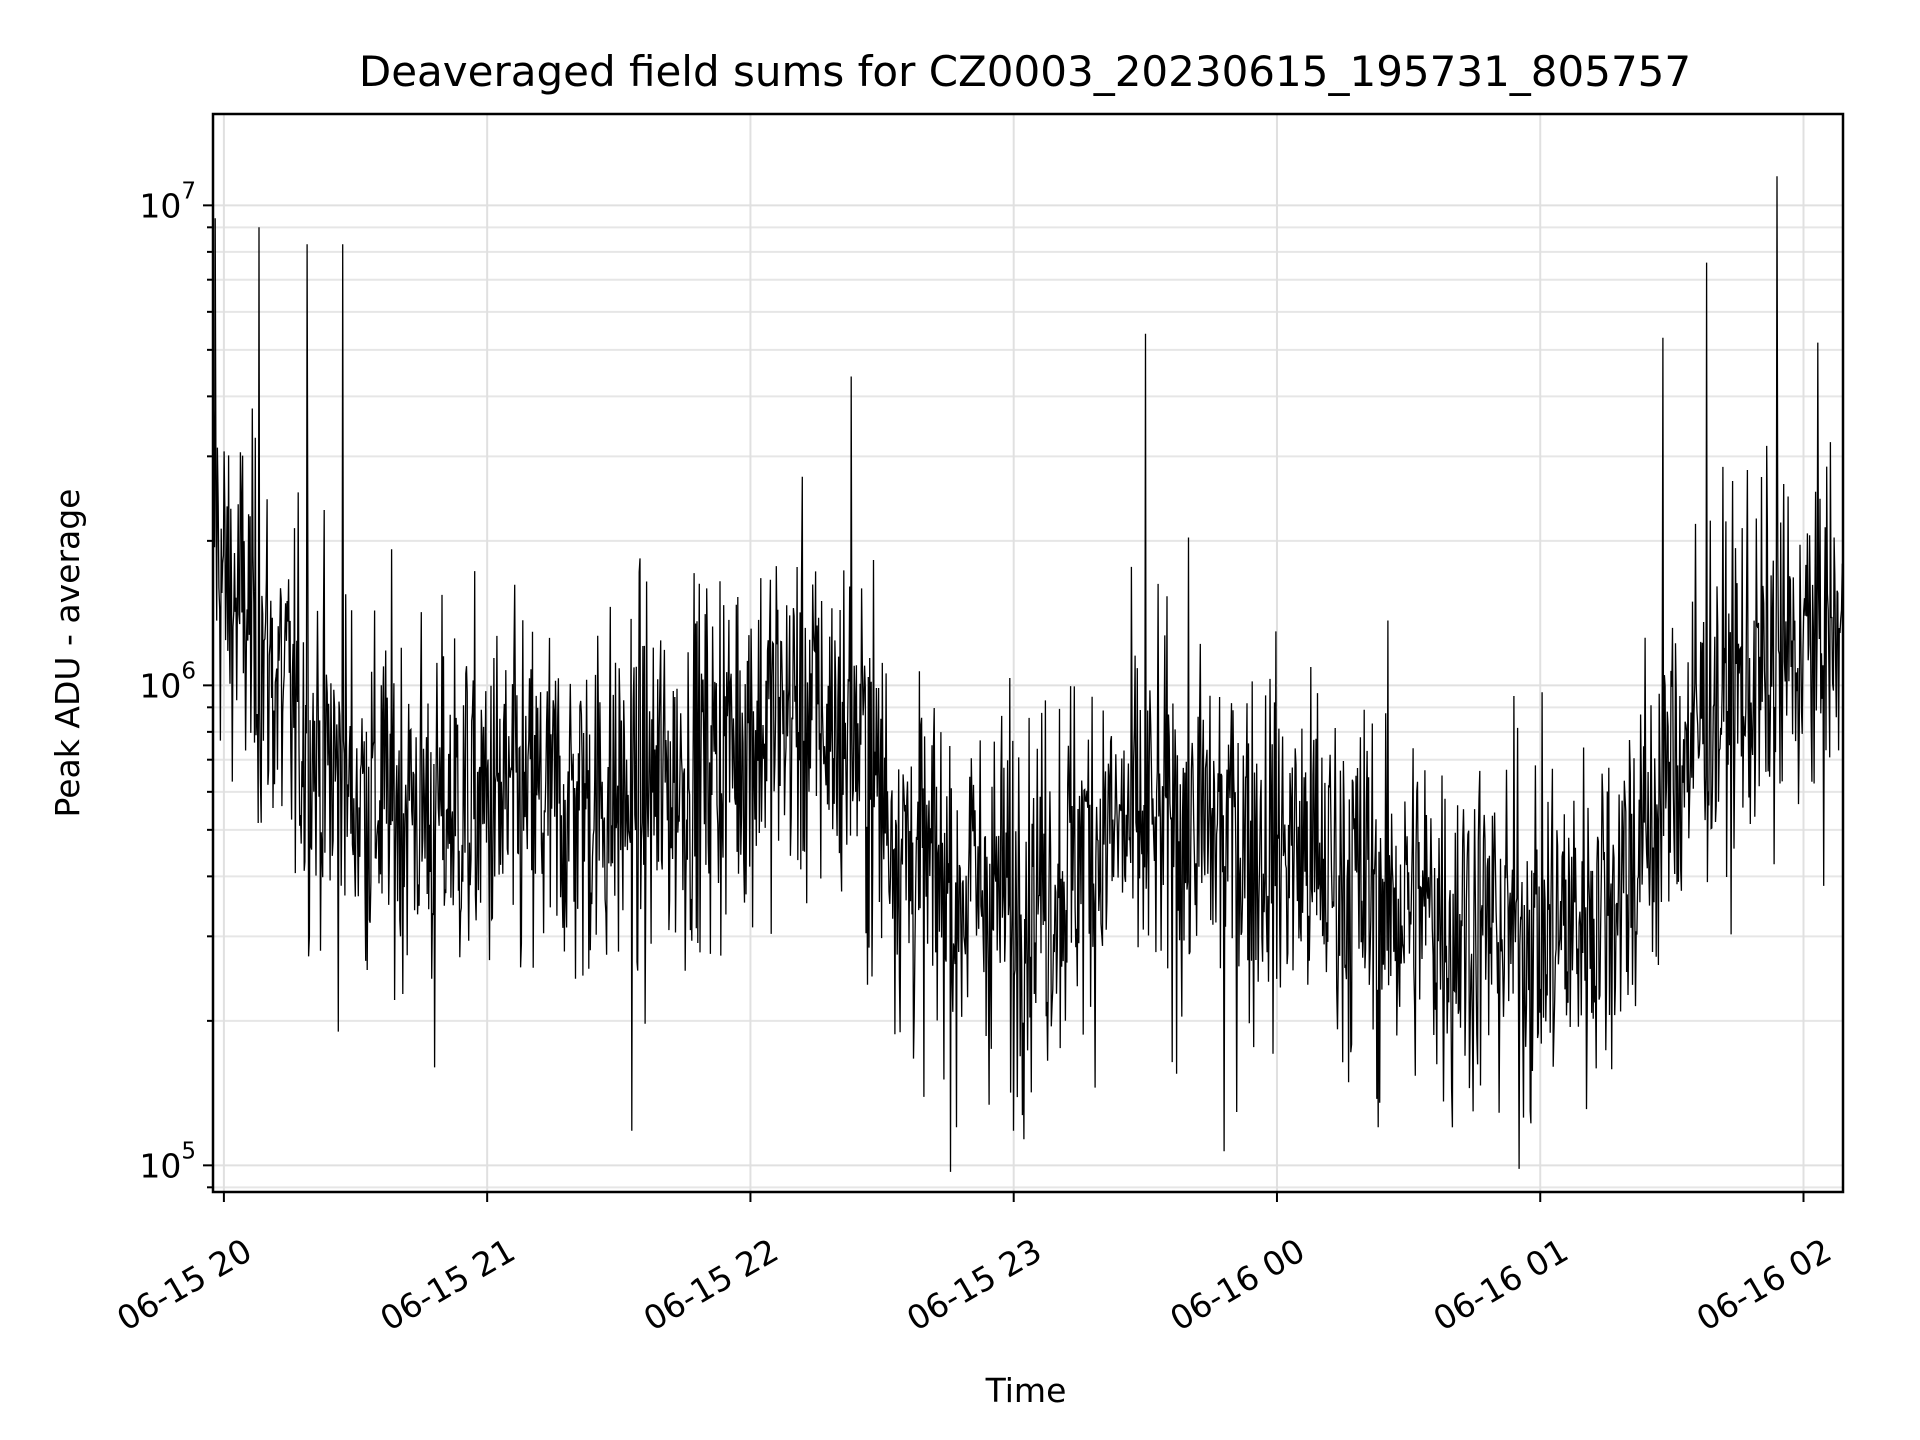 The image size is (1920, 1440). What do you see at coordinates (167, 201) in the screenshot?
I see `y-tick-label: 10⁷` at bounding box center [167, 201].